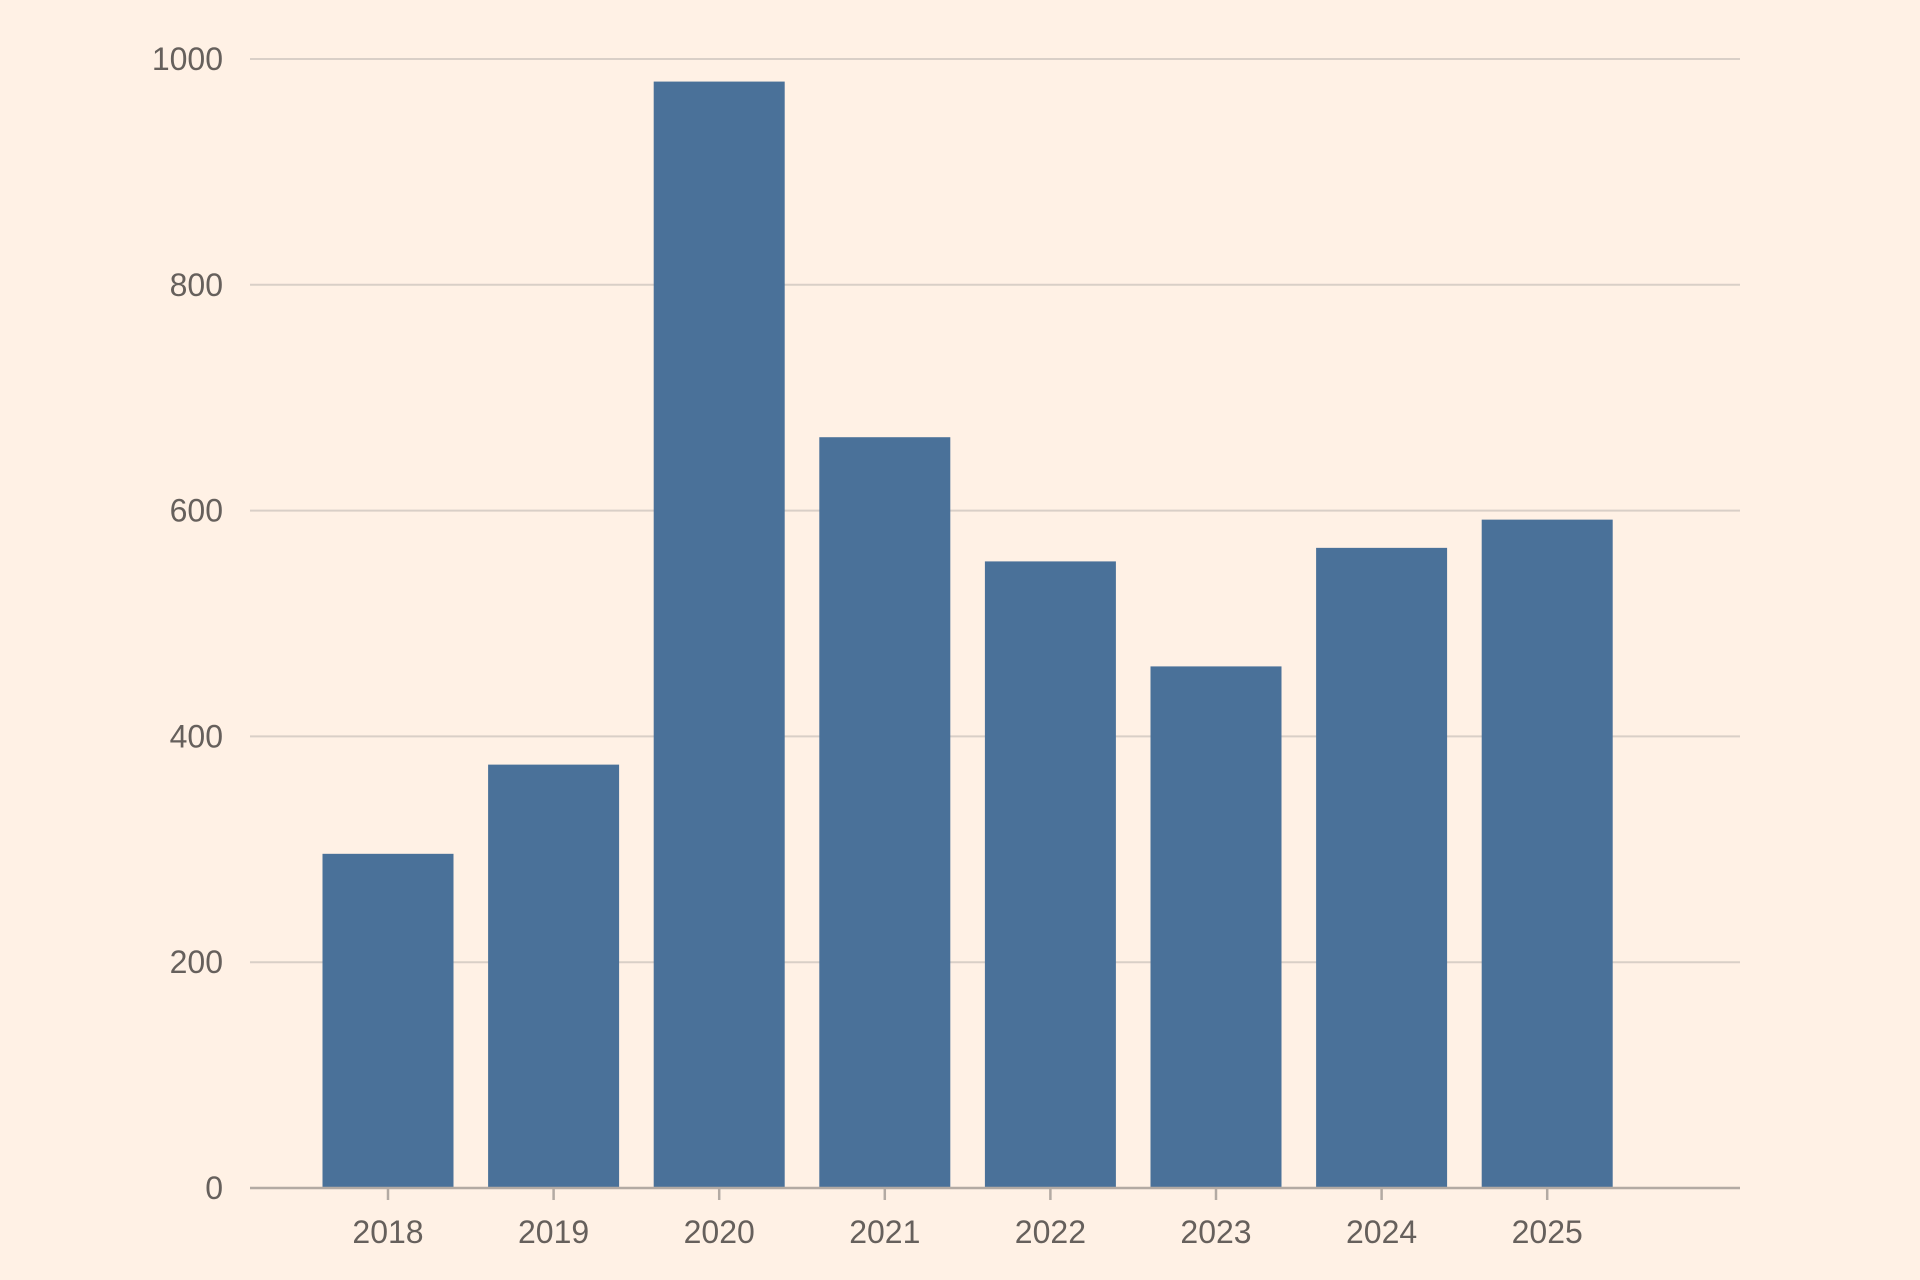 The image size is (1920, 1280). What do you see at coordinates (187, 59) in the screenshot?
I see `y-tick-label: 1000` at bounding box center [187, 59].